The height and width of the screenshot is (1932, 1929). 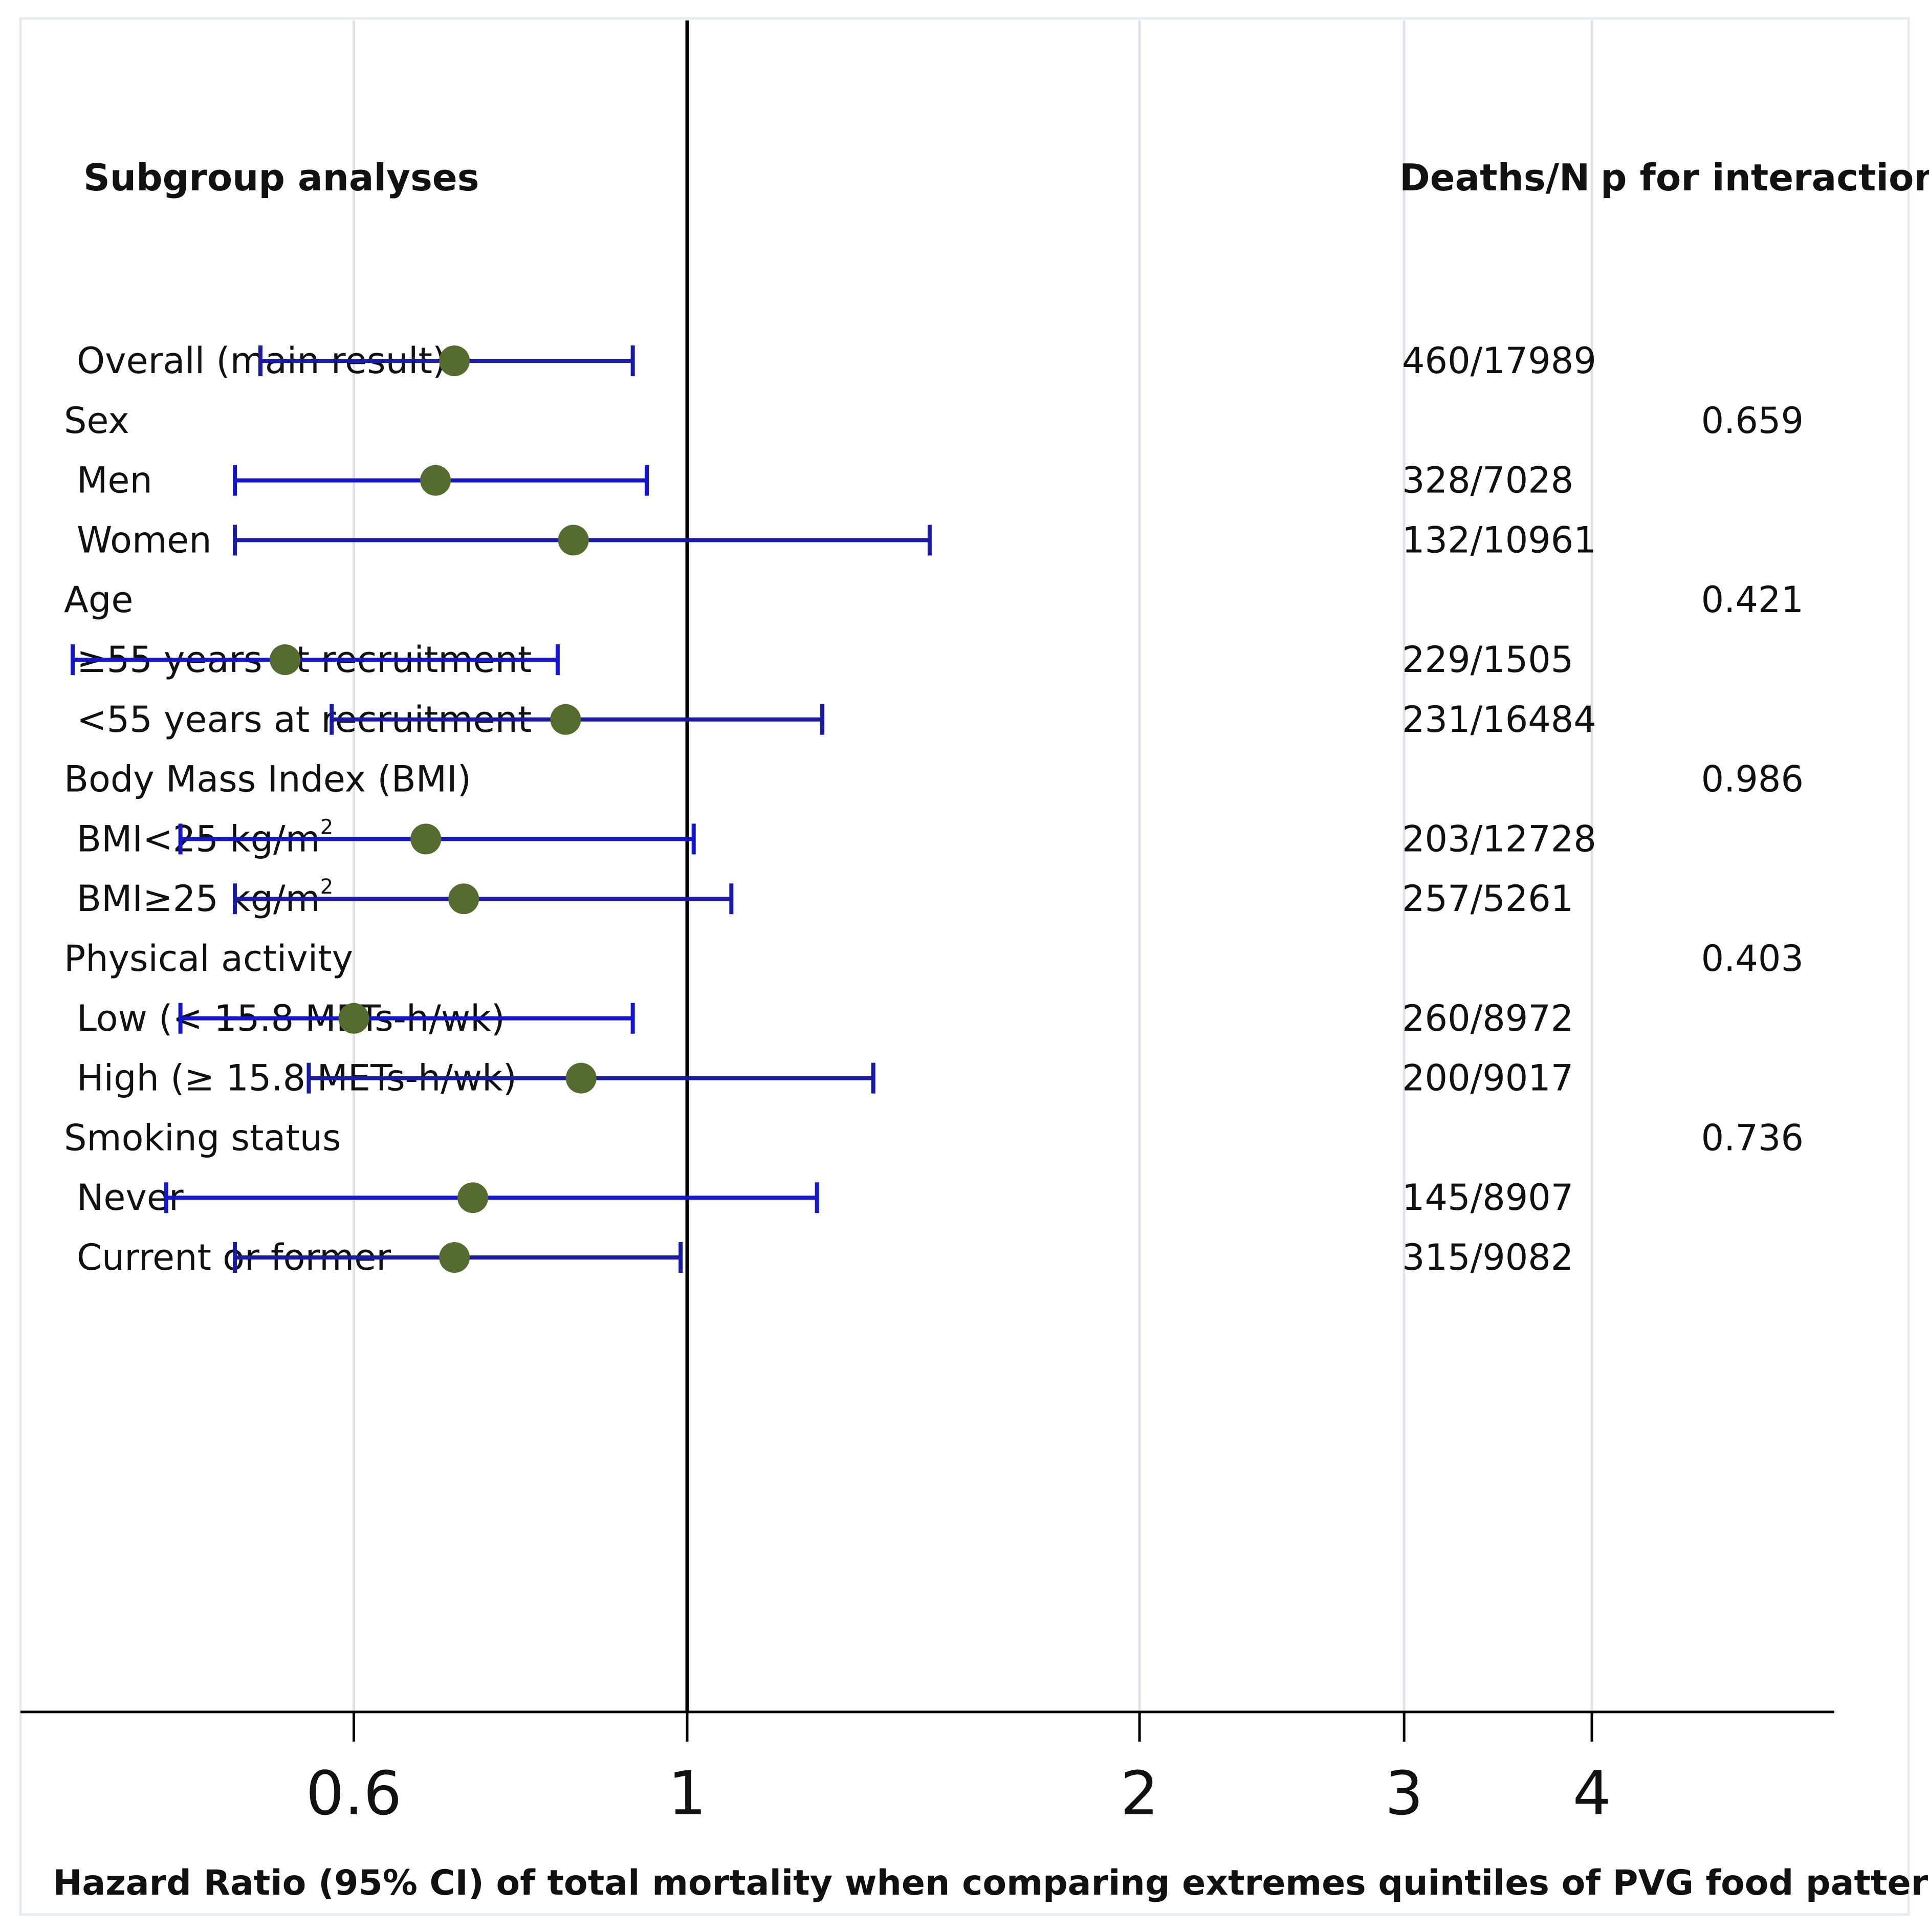 I want to click on x-tick-label-2: 2, so click(x=1140, y=1793).